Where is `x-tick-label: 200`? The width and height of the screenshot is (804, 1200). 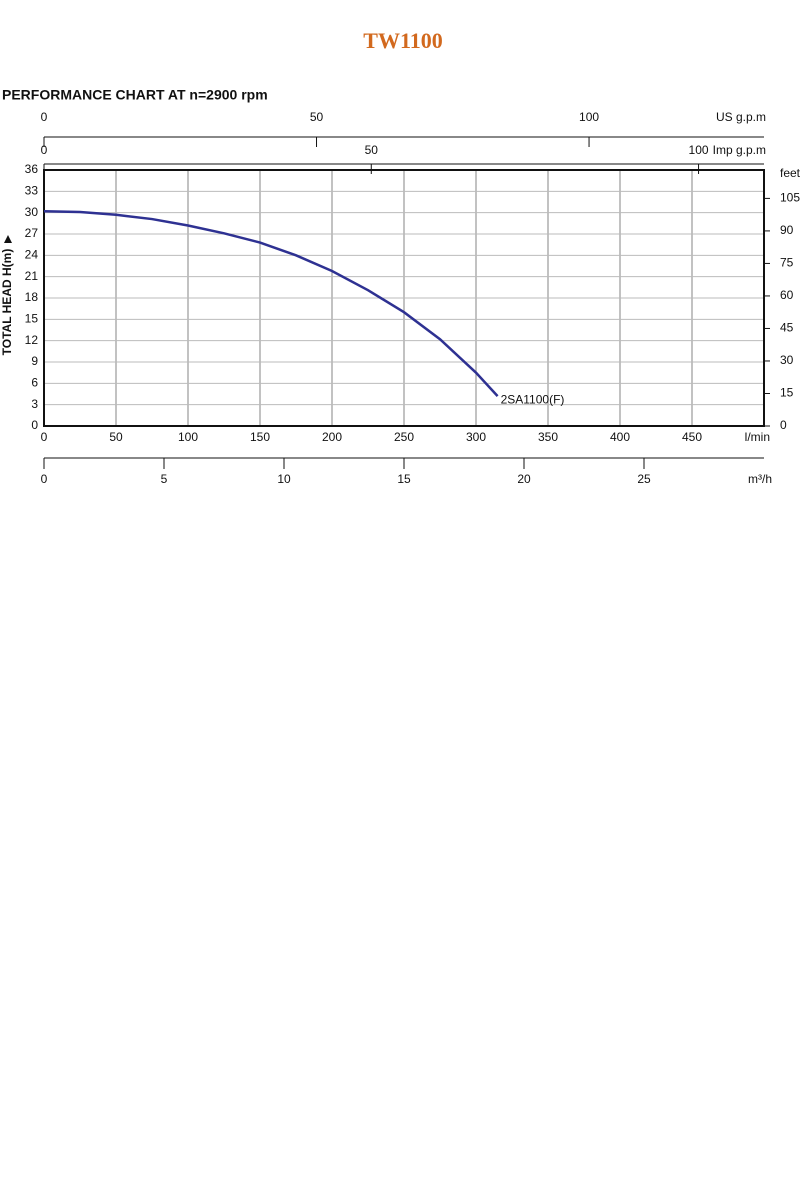
x-tick-label: 200 is located at coordinates (332, 437).